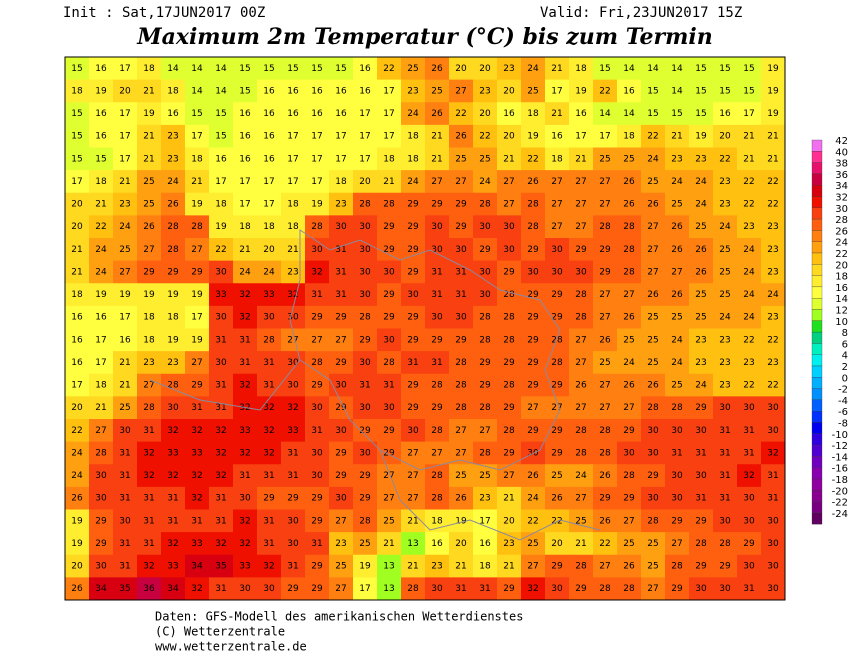  Describe the element at coordinates (196, 114) in the screenshot. I see `temperature-value: 15` at that location.